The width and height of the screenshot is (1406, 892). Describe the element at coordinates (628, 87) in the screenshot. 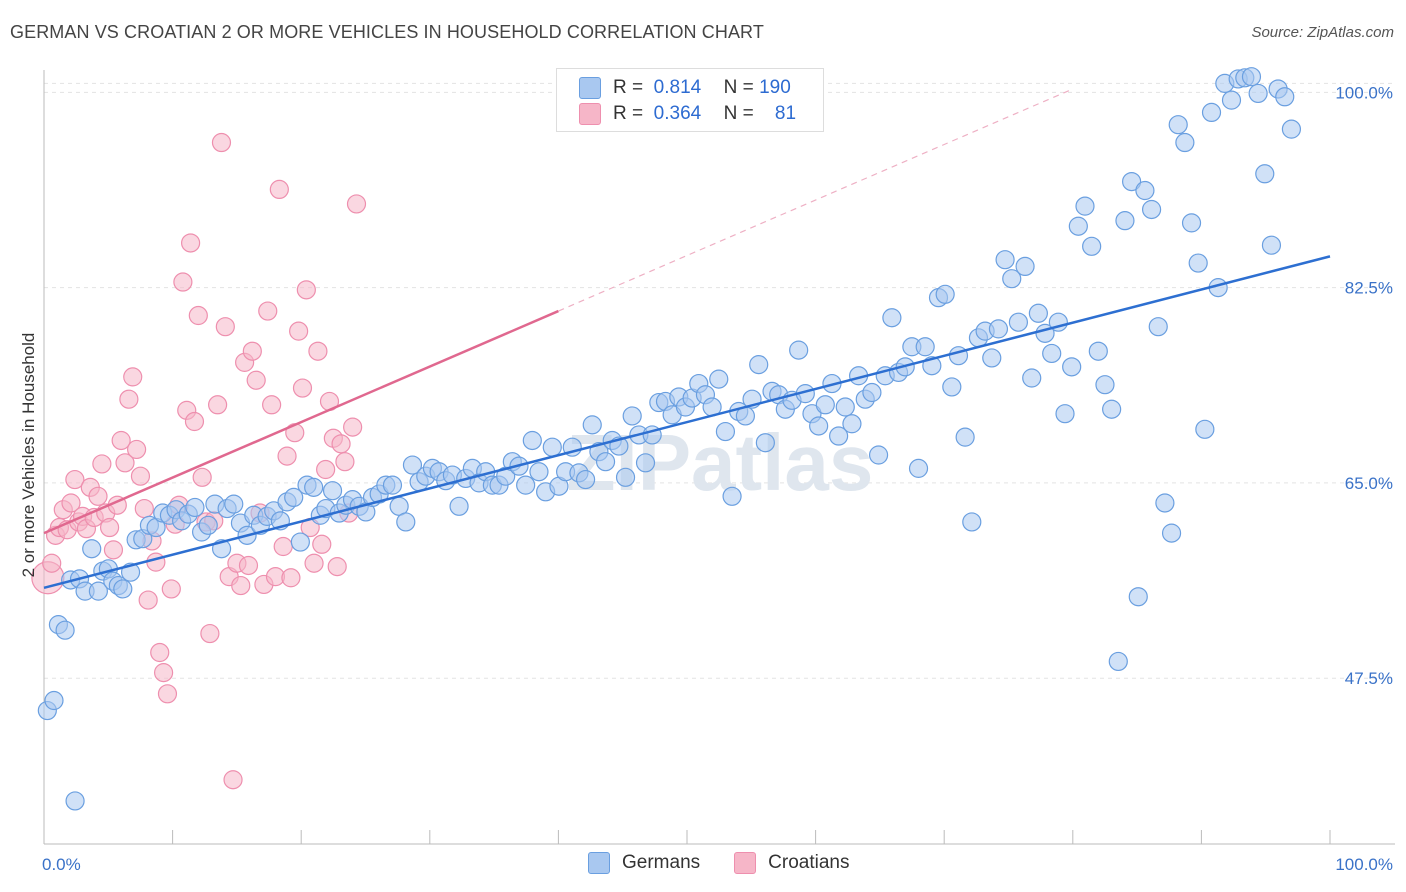

I see `legend-r-label: R =` at that location.